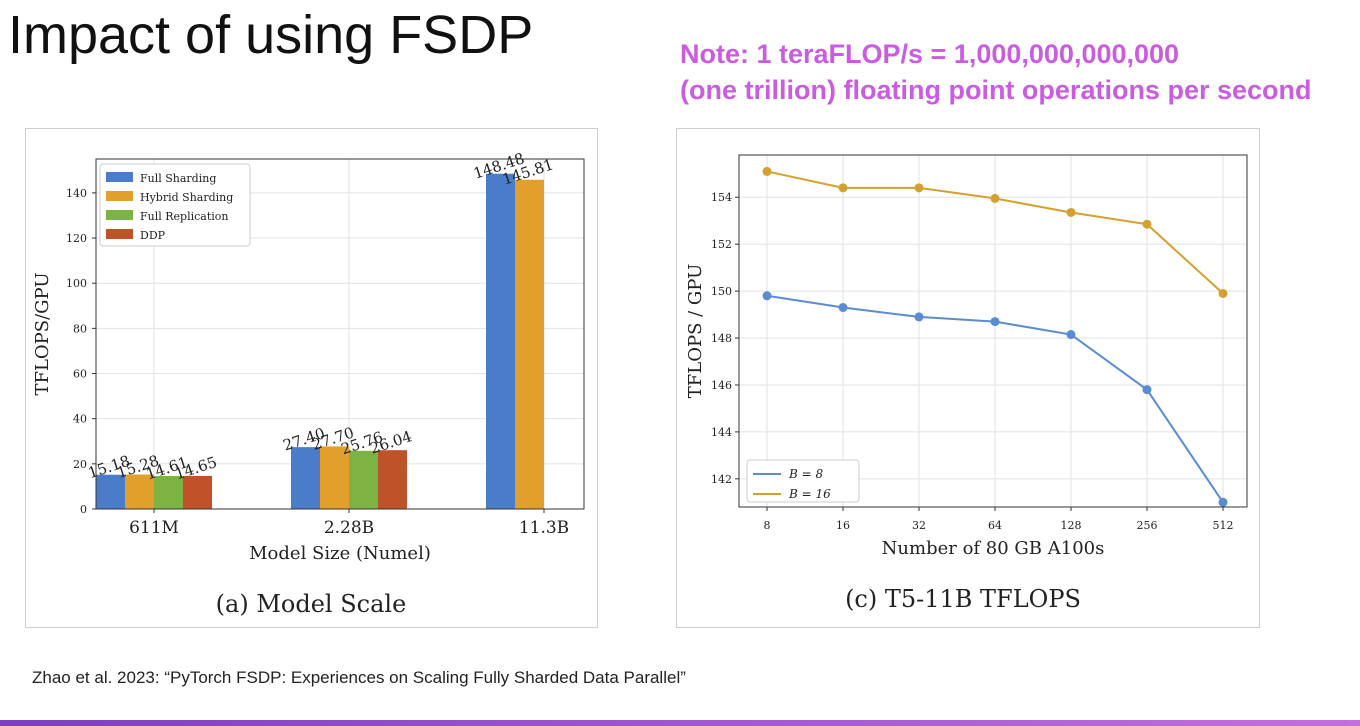 The height and width of the screenshot is (726, 1360). What do you see at coordinates (721, 385) in the screenshot?
I see `y-tick-label: 146` at bounding box center [721, 385].